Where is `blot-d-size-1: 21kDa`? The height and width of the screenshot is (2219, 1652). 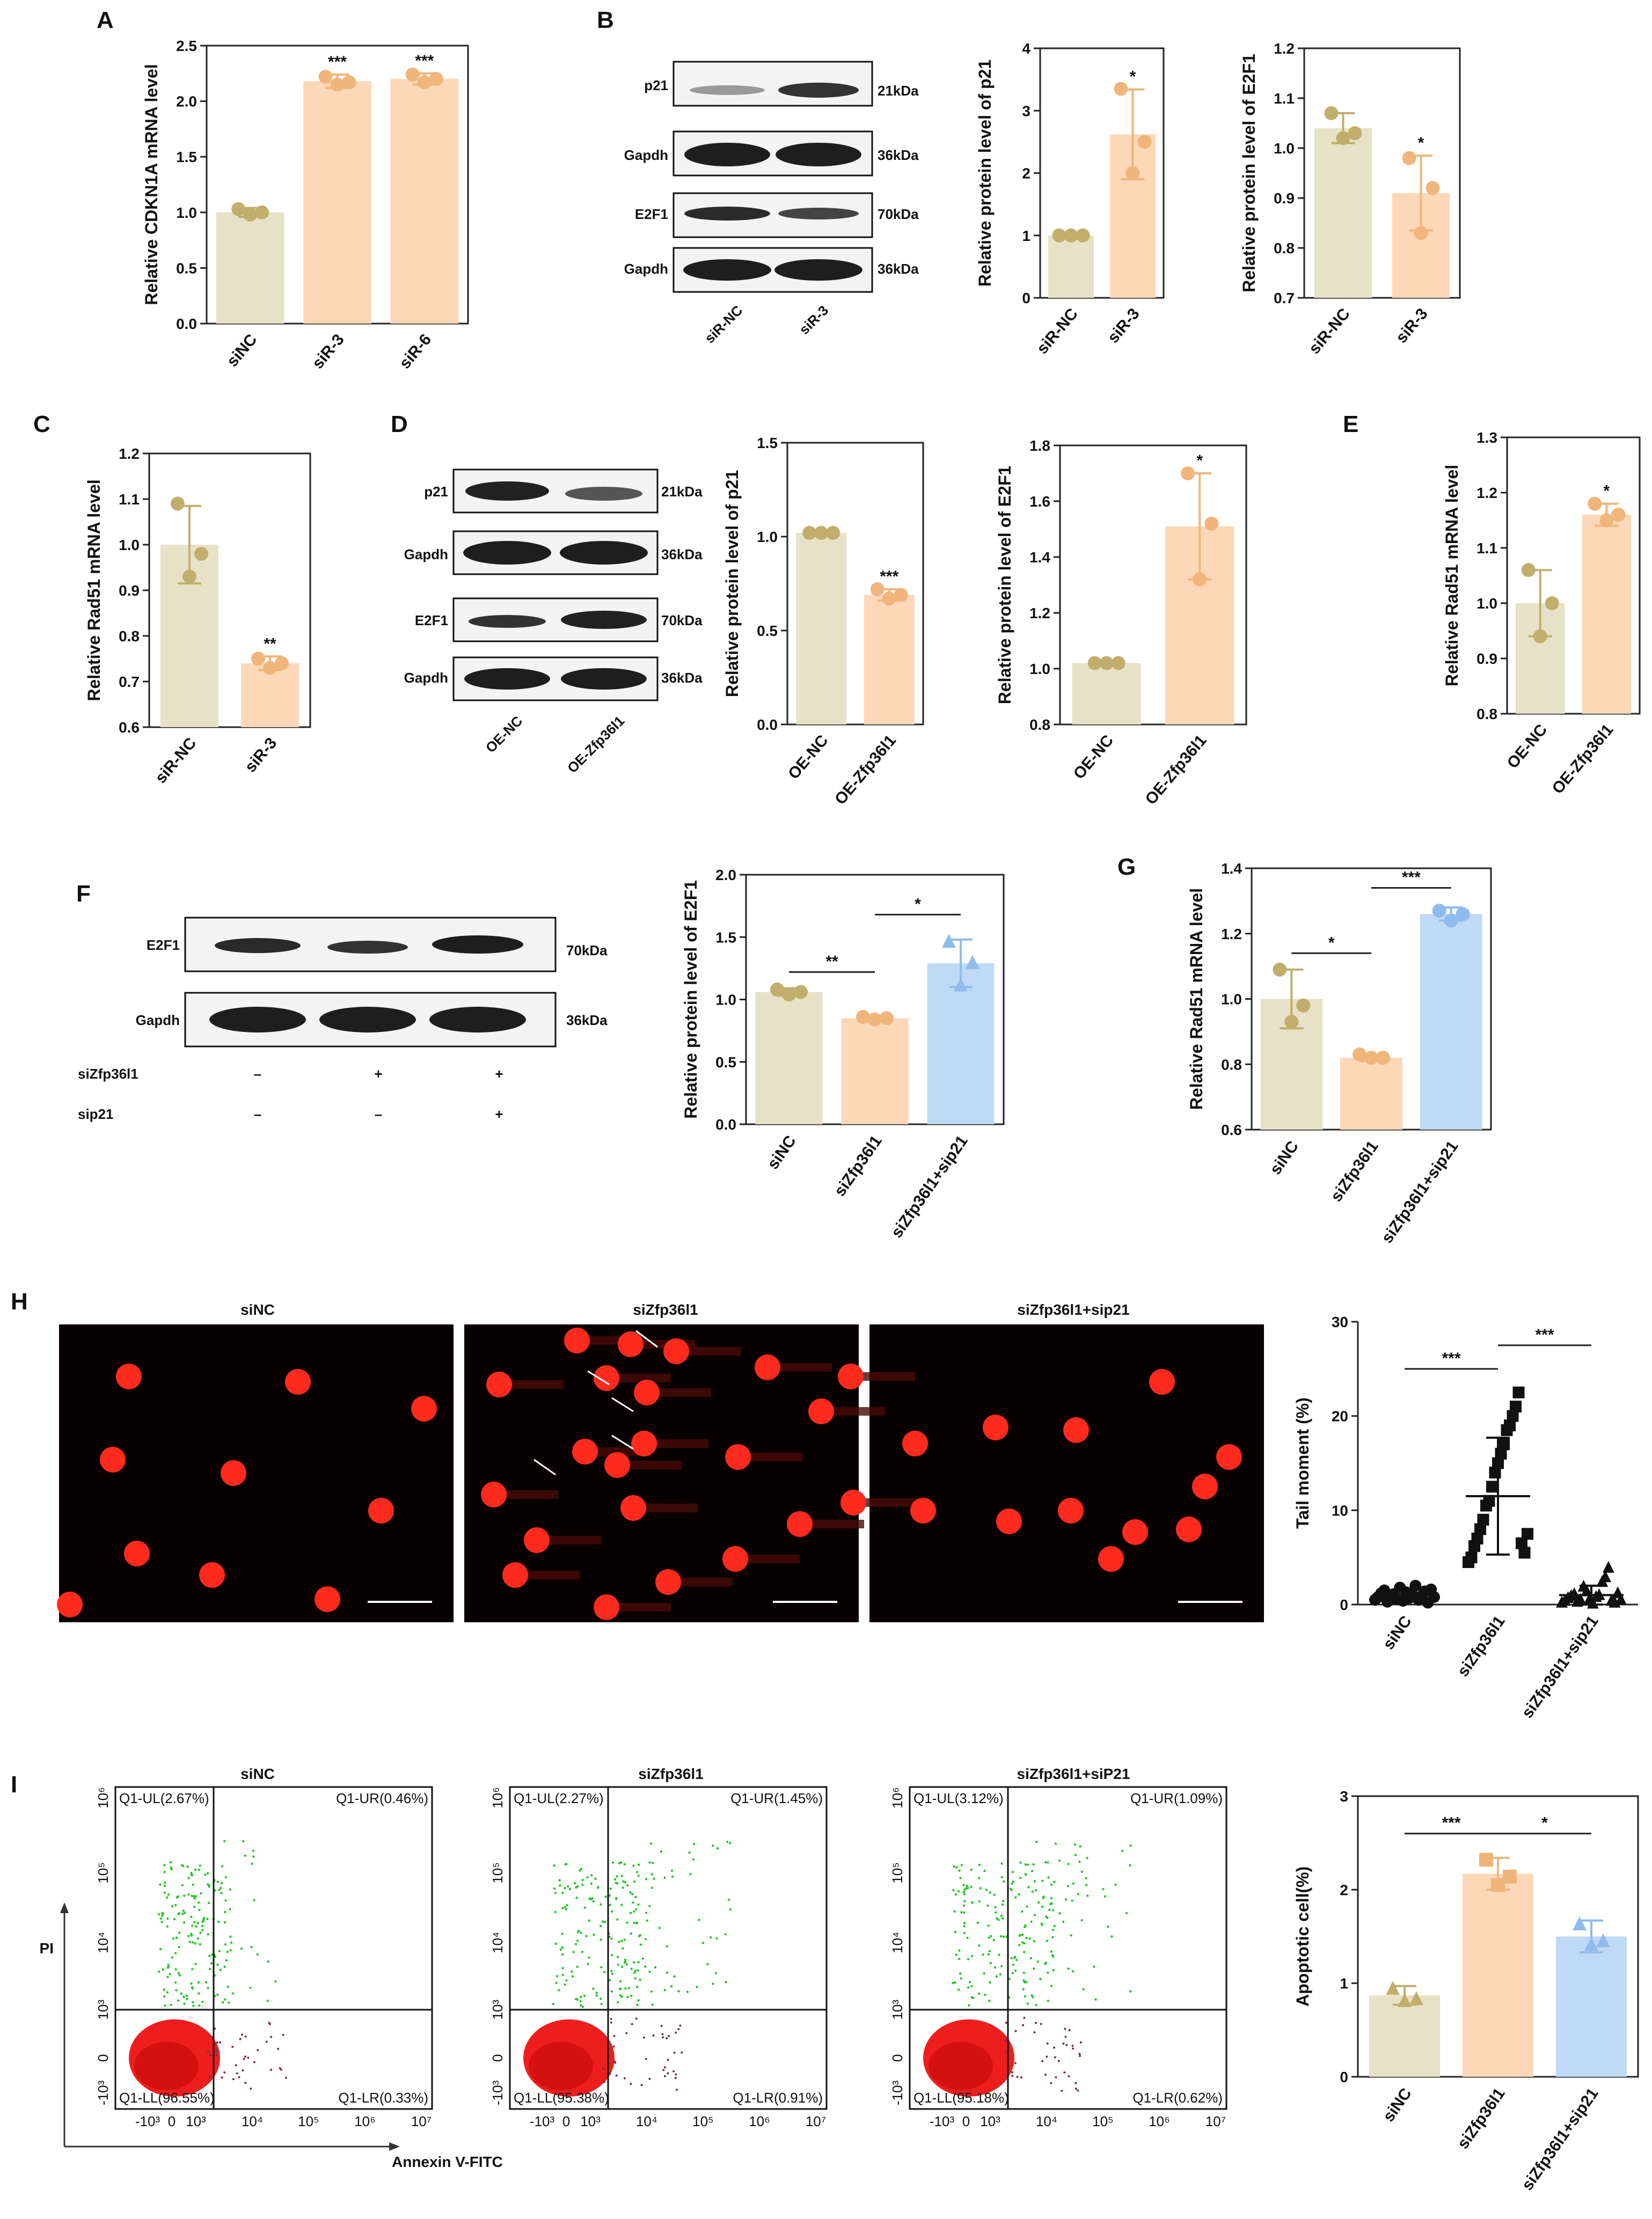
blot-d-size-1: 21kDa is located at coordinates (682, 492).